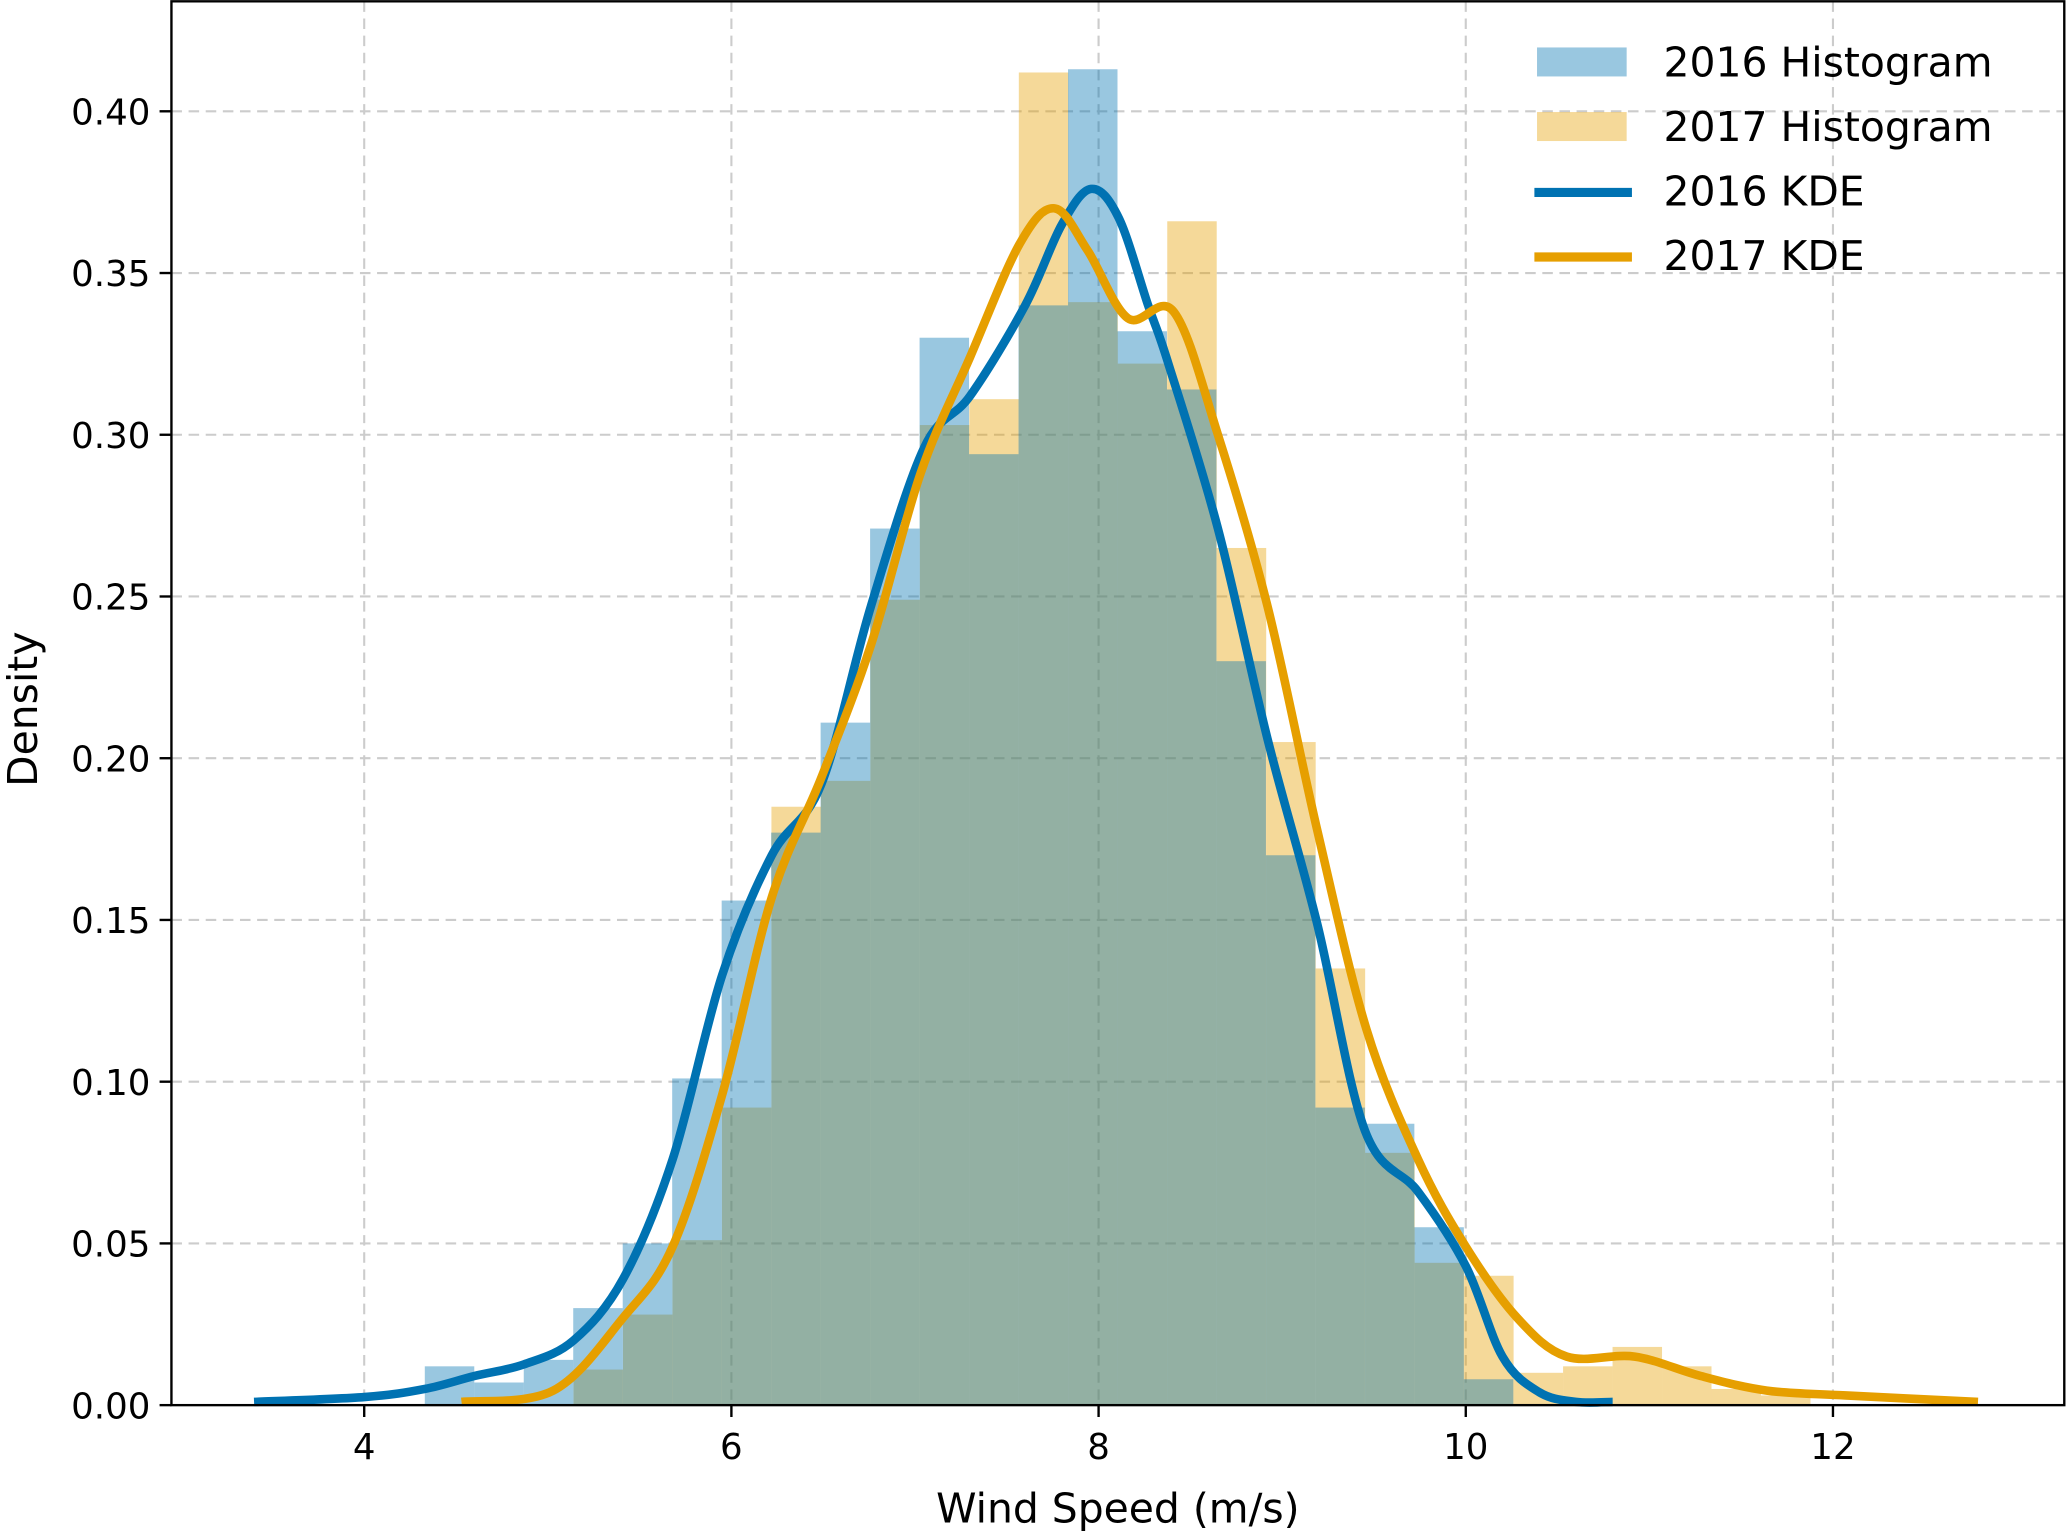  What do you see at coordinates (1098, 1447) in the screenshot?
I see `x-tick-label: 8` at bounding box center [1098, 1447].